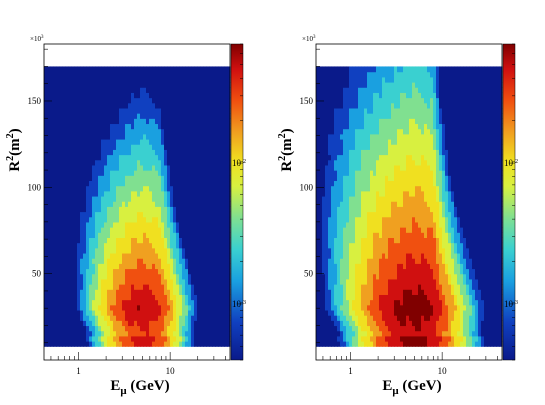 The width and height of the screenshot is (545, 405). I want to click on x-tick-label: 10, so click(171, 371).